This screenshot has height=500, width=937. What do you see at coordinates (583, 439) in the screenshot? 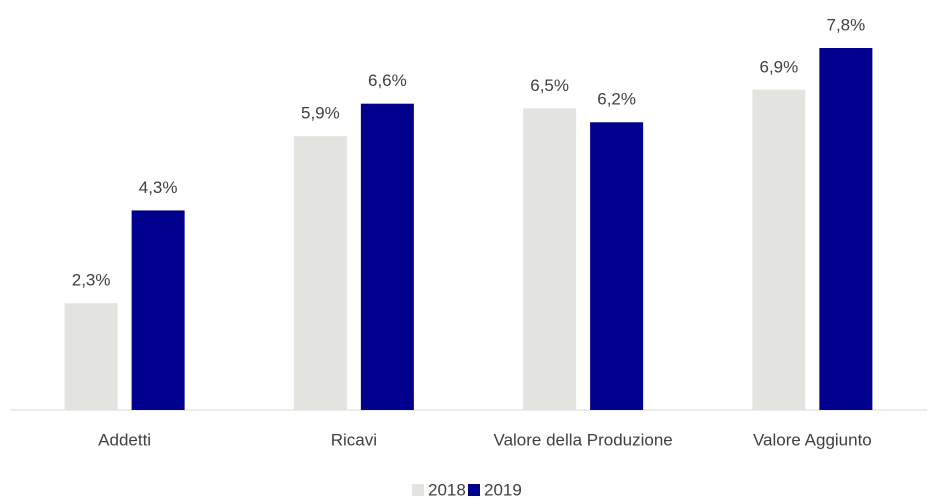
I see `x-tick-label: Valore della Produzione` at bounding box center [583, 439].